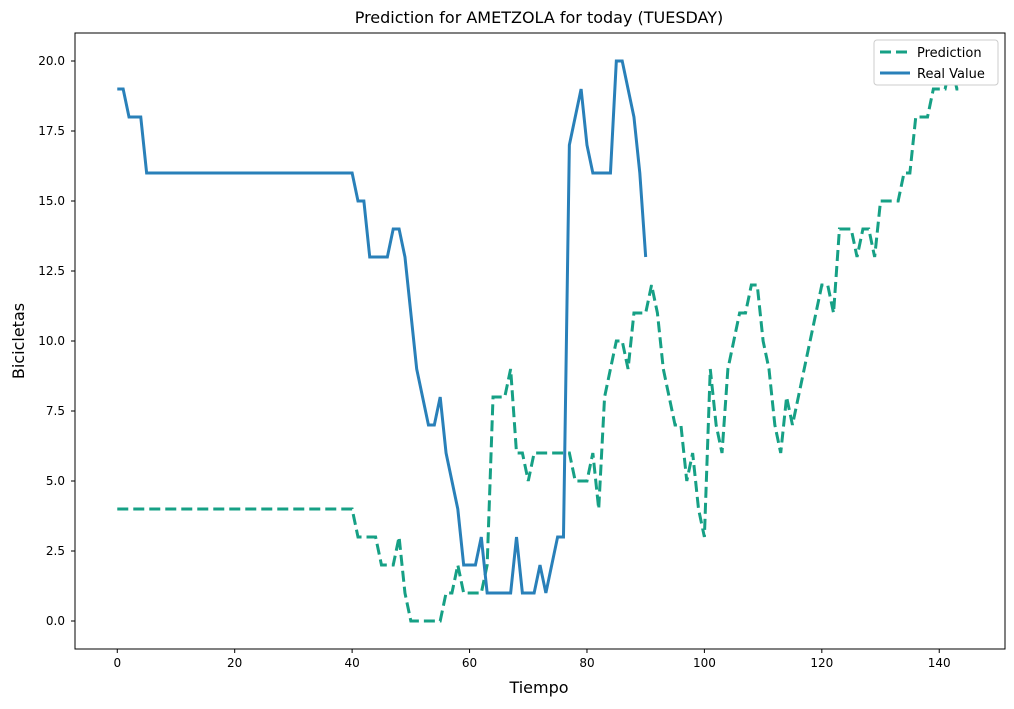  What do you see at coordinates (117, 663) in the screenshot?
I see `x-tick-label: 0` at bounding box center [117, 663].